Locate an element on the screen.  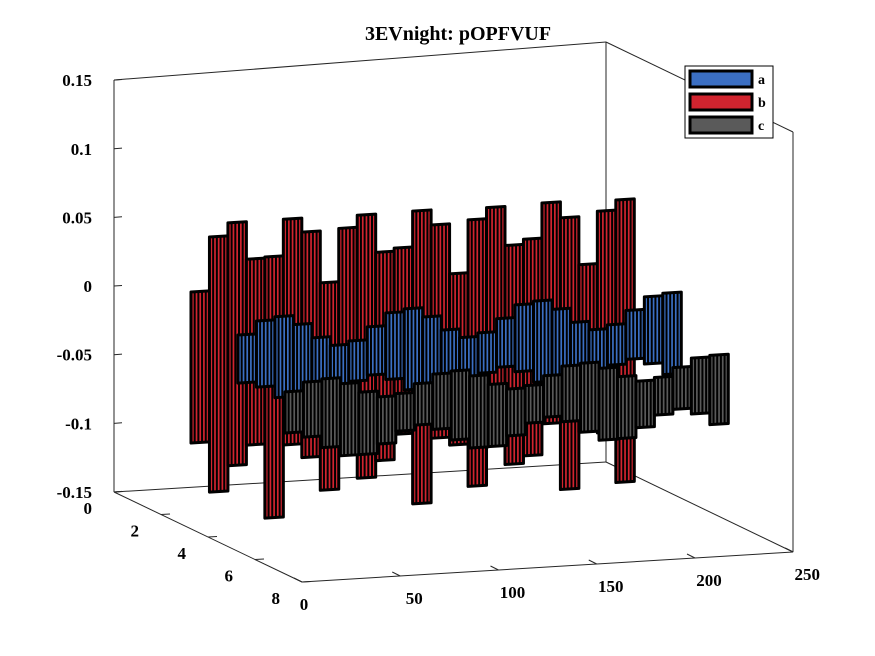
legend-label-c: c is located at coordinates (761, 126).